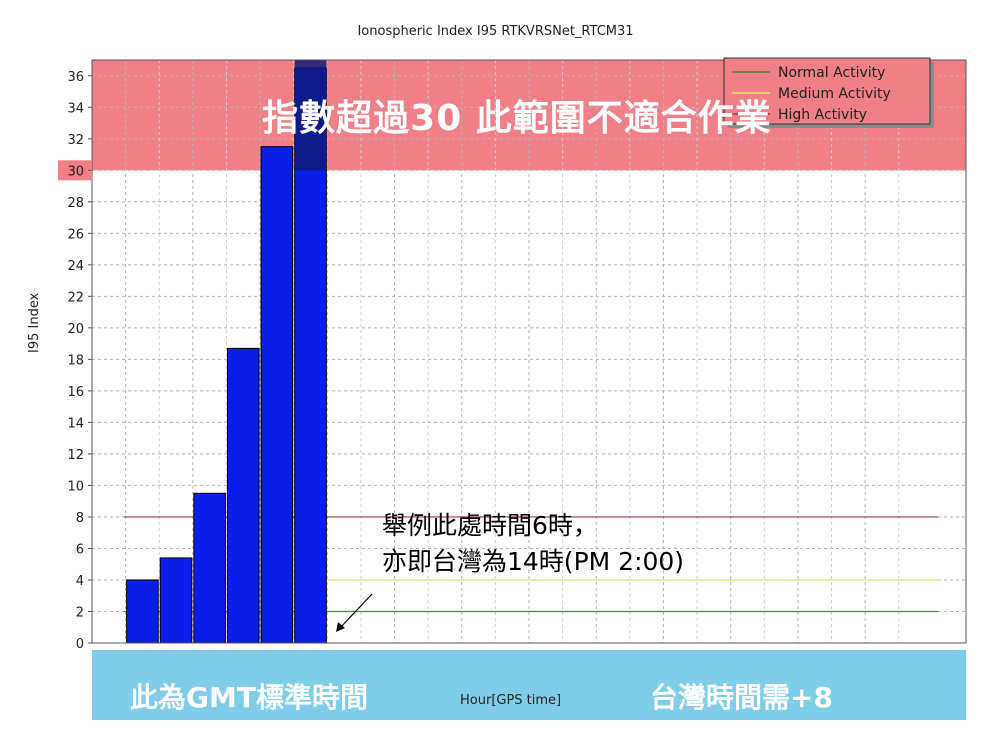  Describe the element at coordinates (75, 234) in the screenshot. I see `y-tick-label: 26` at that location.